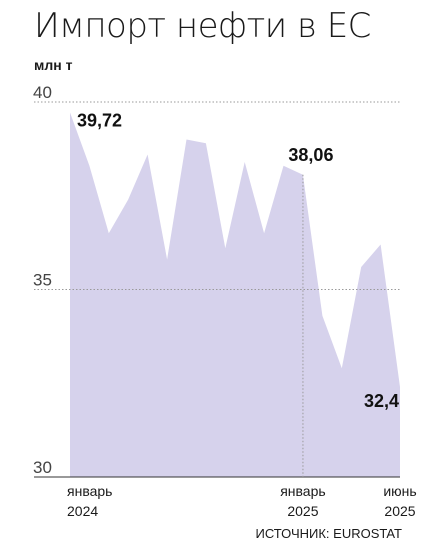 The width and height of the screenshot is (424, 555). What do you see at coordinates (328, 533) in the screenshot?
I see `source-note: ИСТОЧНИК: EUROSTAT` at bounding box center [328, 533].